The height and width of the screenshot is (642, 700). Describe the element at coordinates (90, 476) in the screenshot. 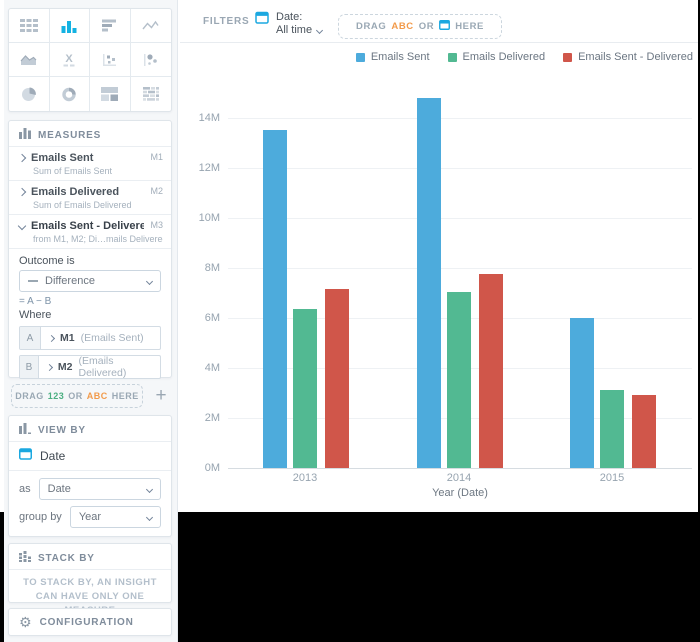

I see `view-by-panel: VIEW BY Date as Date` at that location.